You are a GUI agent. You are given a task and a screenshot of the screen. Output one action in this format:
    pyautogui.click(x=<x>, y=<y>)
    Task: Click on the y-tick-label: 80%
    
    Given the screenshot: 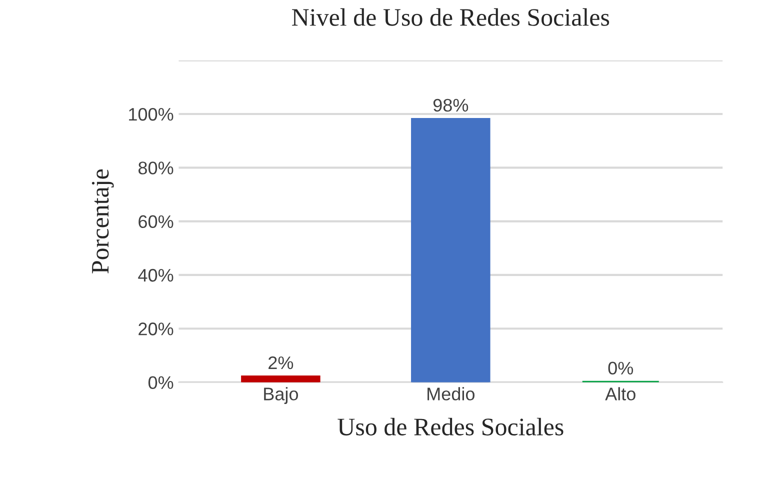 What is the action you would take?
    pyautogui.click(x=156, y=168)
    